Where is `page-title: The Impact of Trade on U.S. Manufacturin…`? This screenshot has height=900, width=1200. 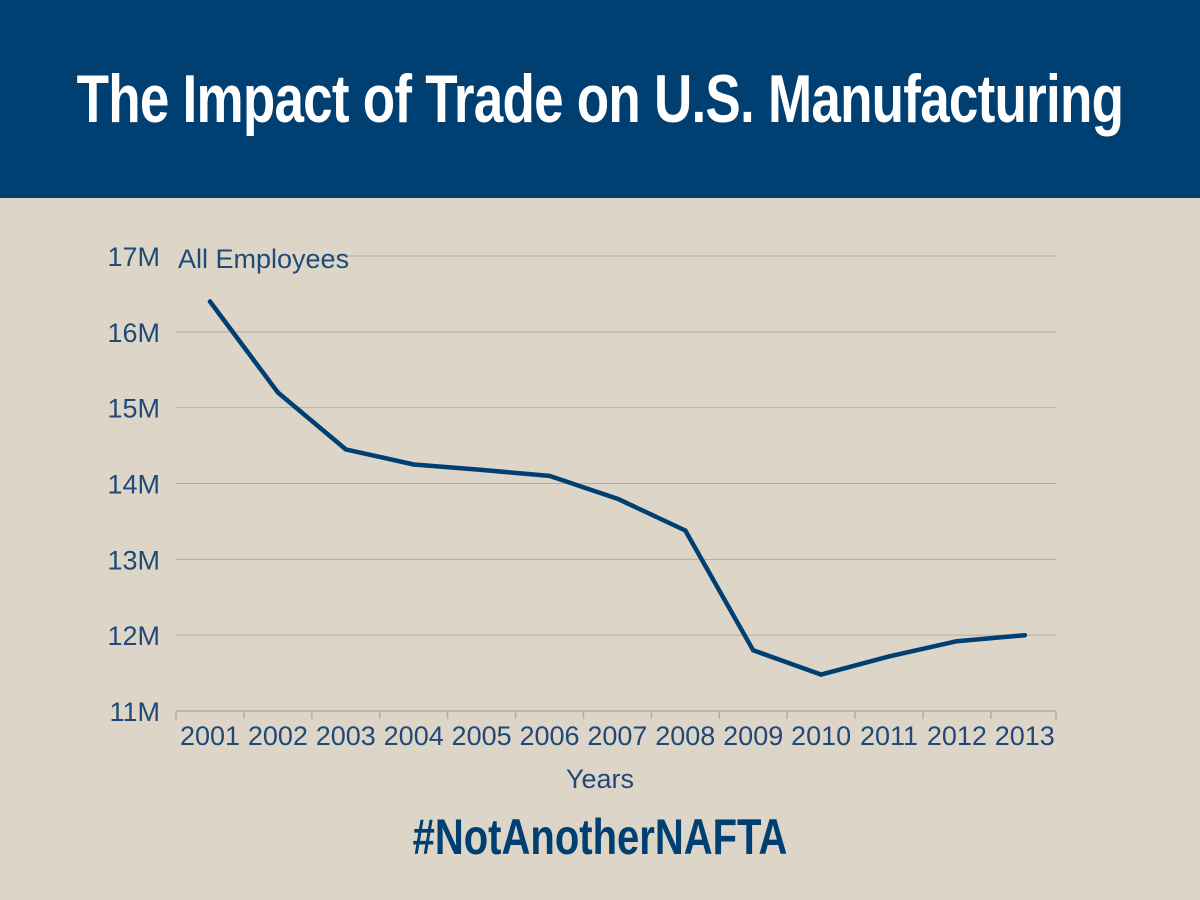
page-title: The Impact of Trade on U.S. Manufacturin… is located at coordinates (600, 99).